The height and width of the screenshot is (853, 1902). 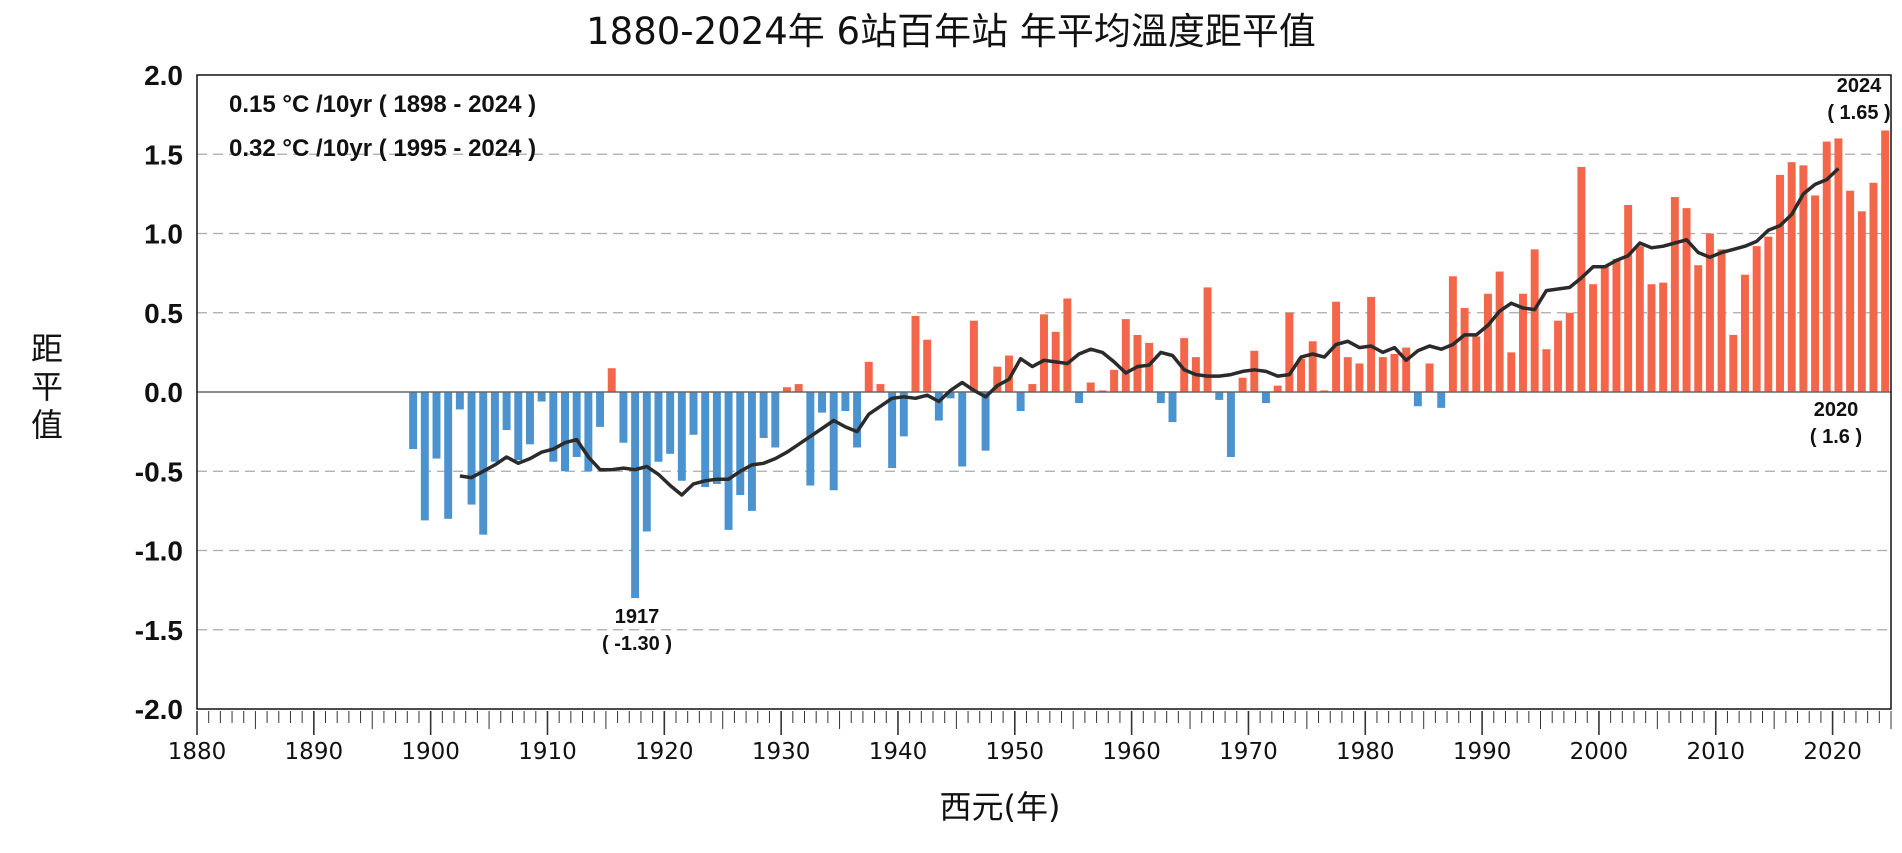 I want to click on x-tick-label: 2020, so click(x=1832, y=752).